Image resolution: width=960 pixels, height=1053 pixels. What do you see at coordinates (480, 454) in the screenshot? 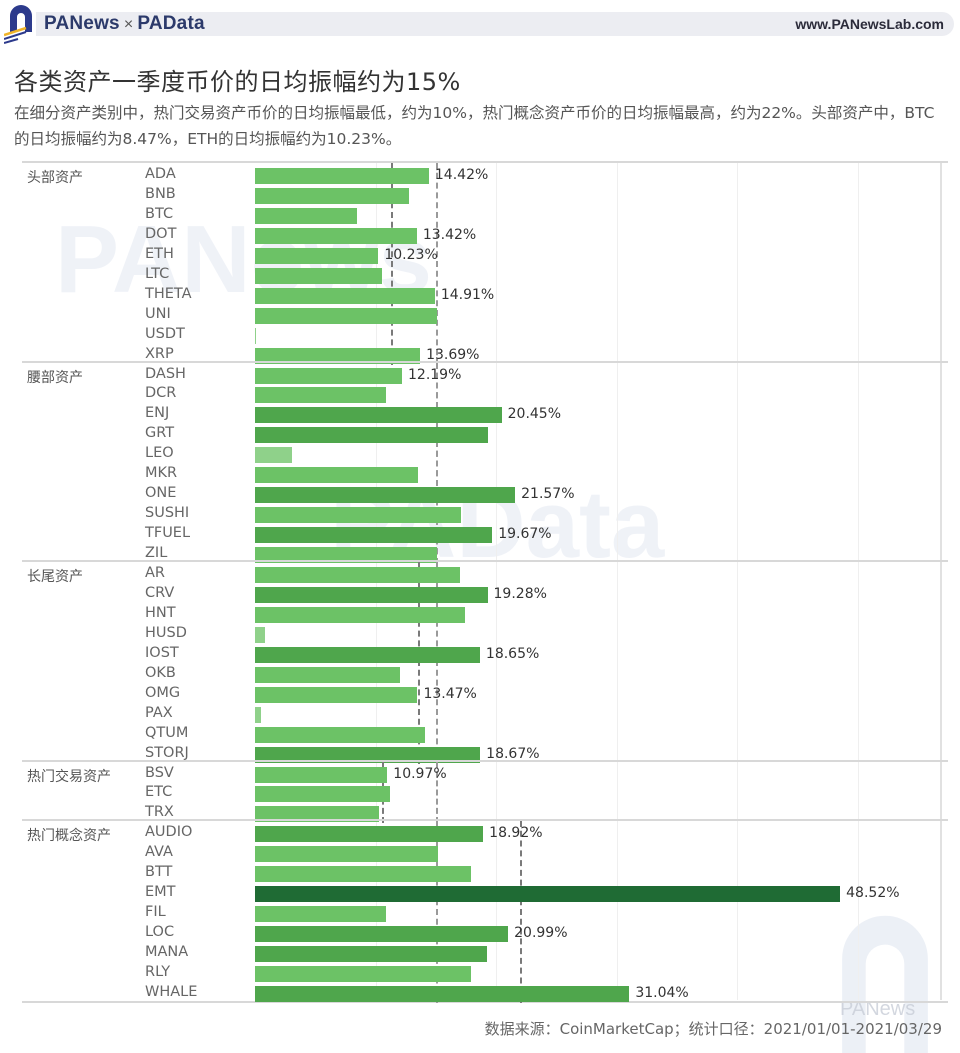
I see `bar-row: LEO` at bounding box center [480, 454].